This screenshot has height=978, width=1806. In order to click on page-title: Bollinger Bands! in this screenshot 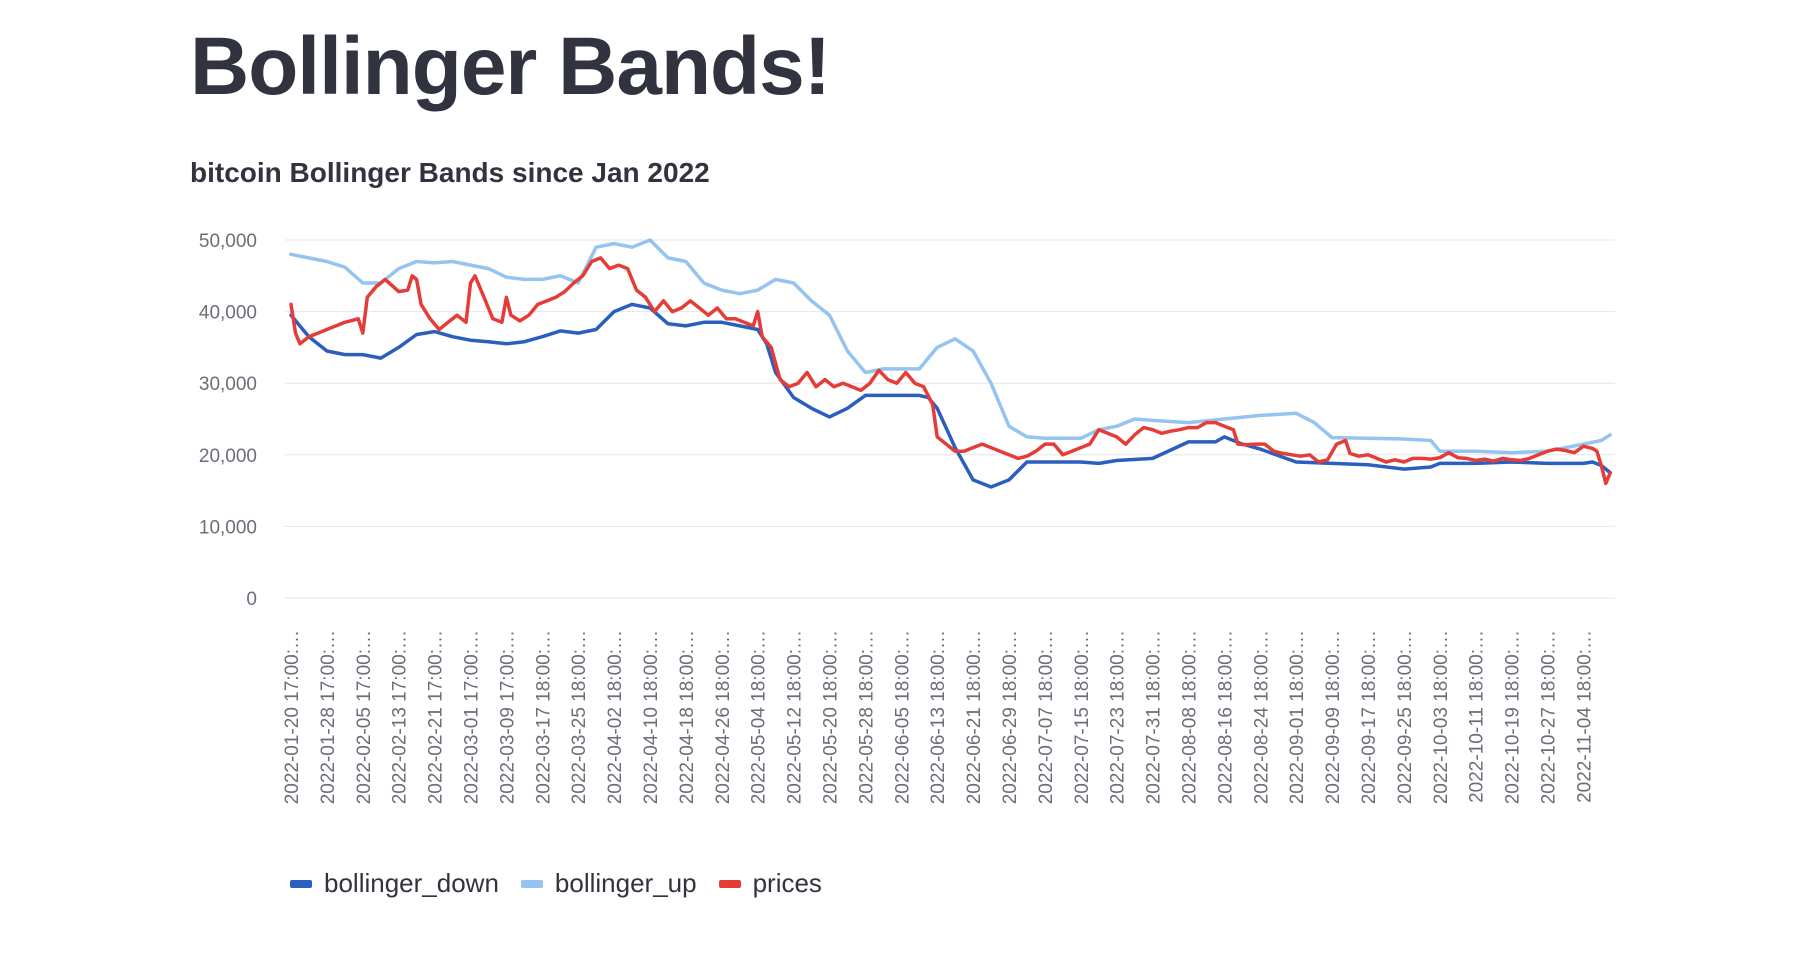, I will do `click(510, 66)`.